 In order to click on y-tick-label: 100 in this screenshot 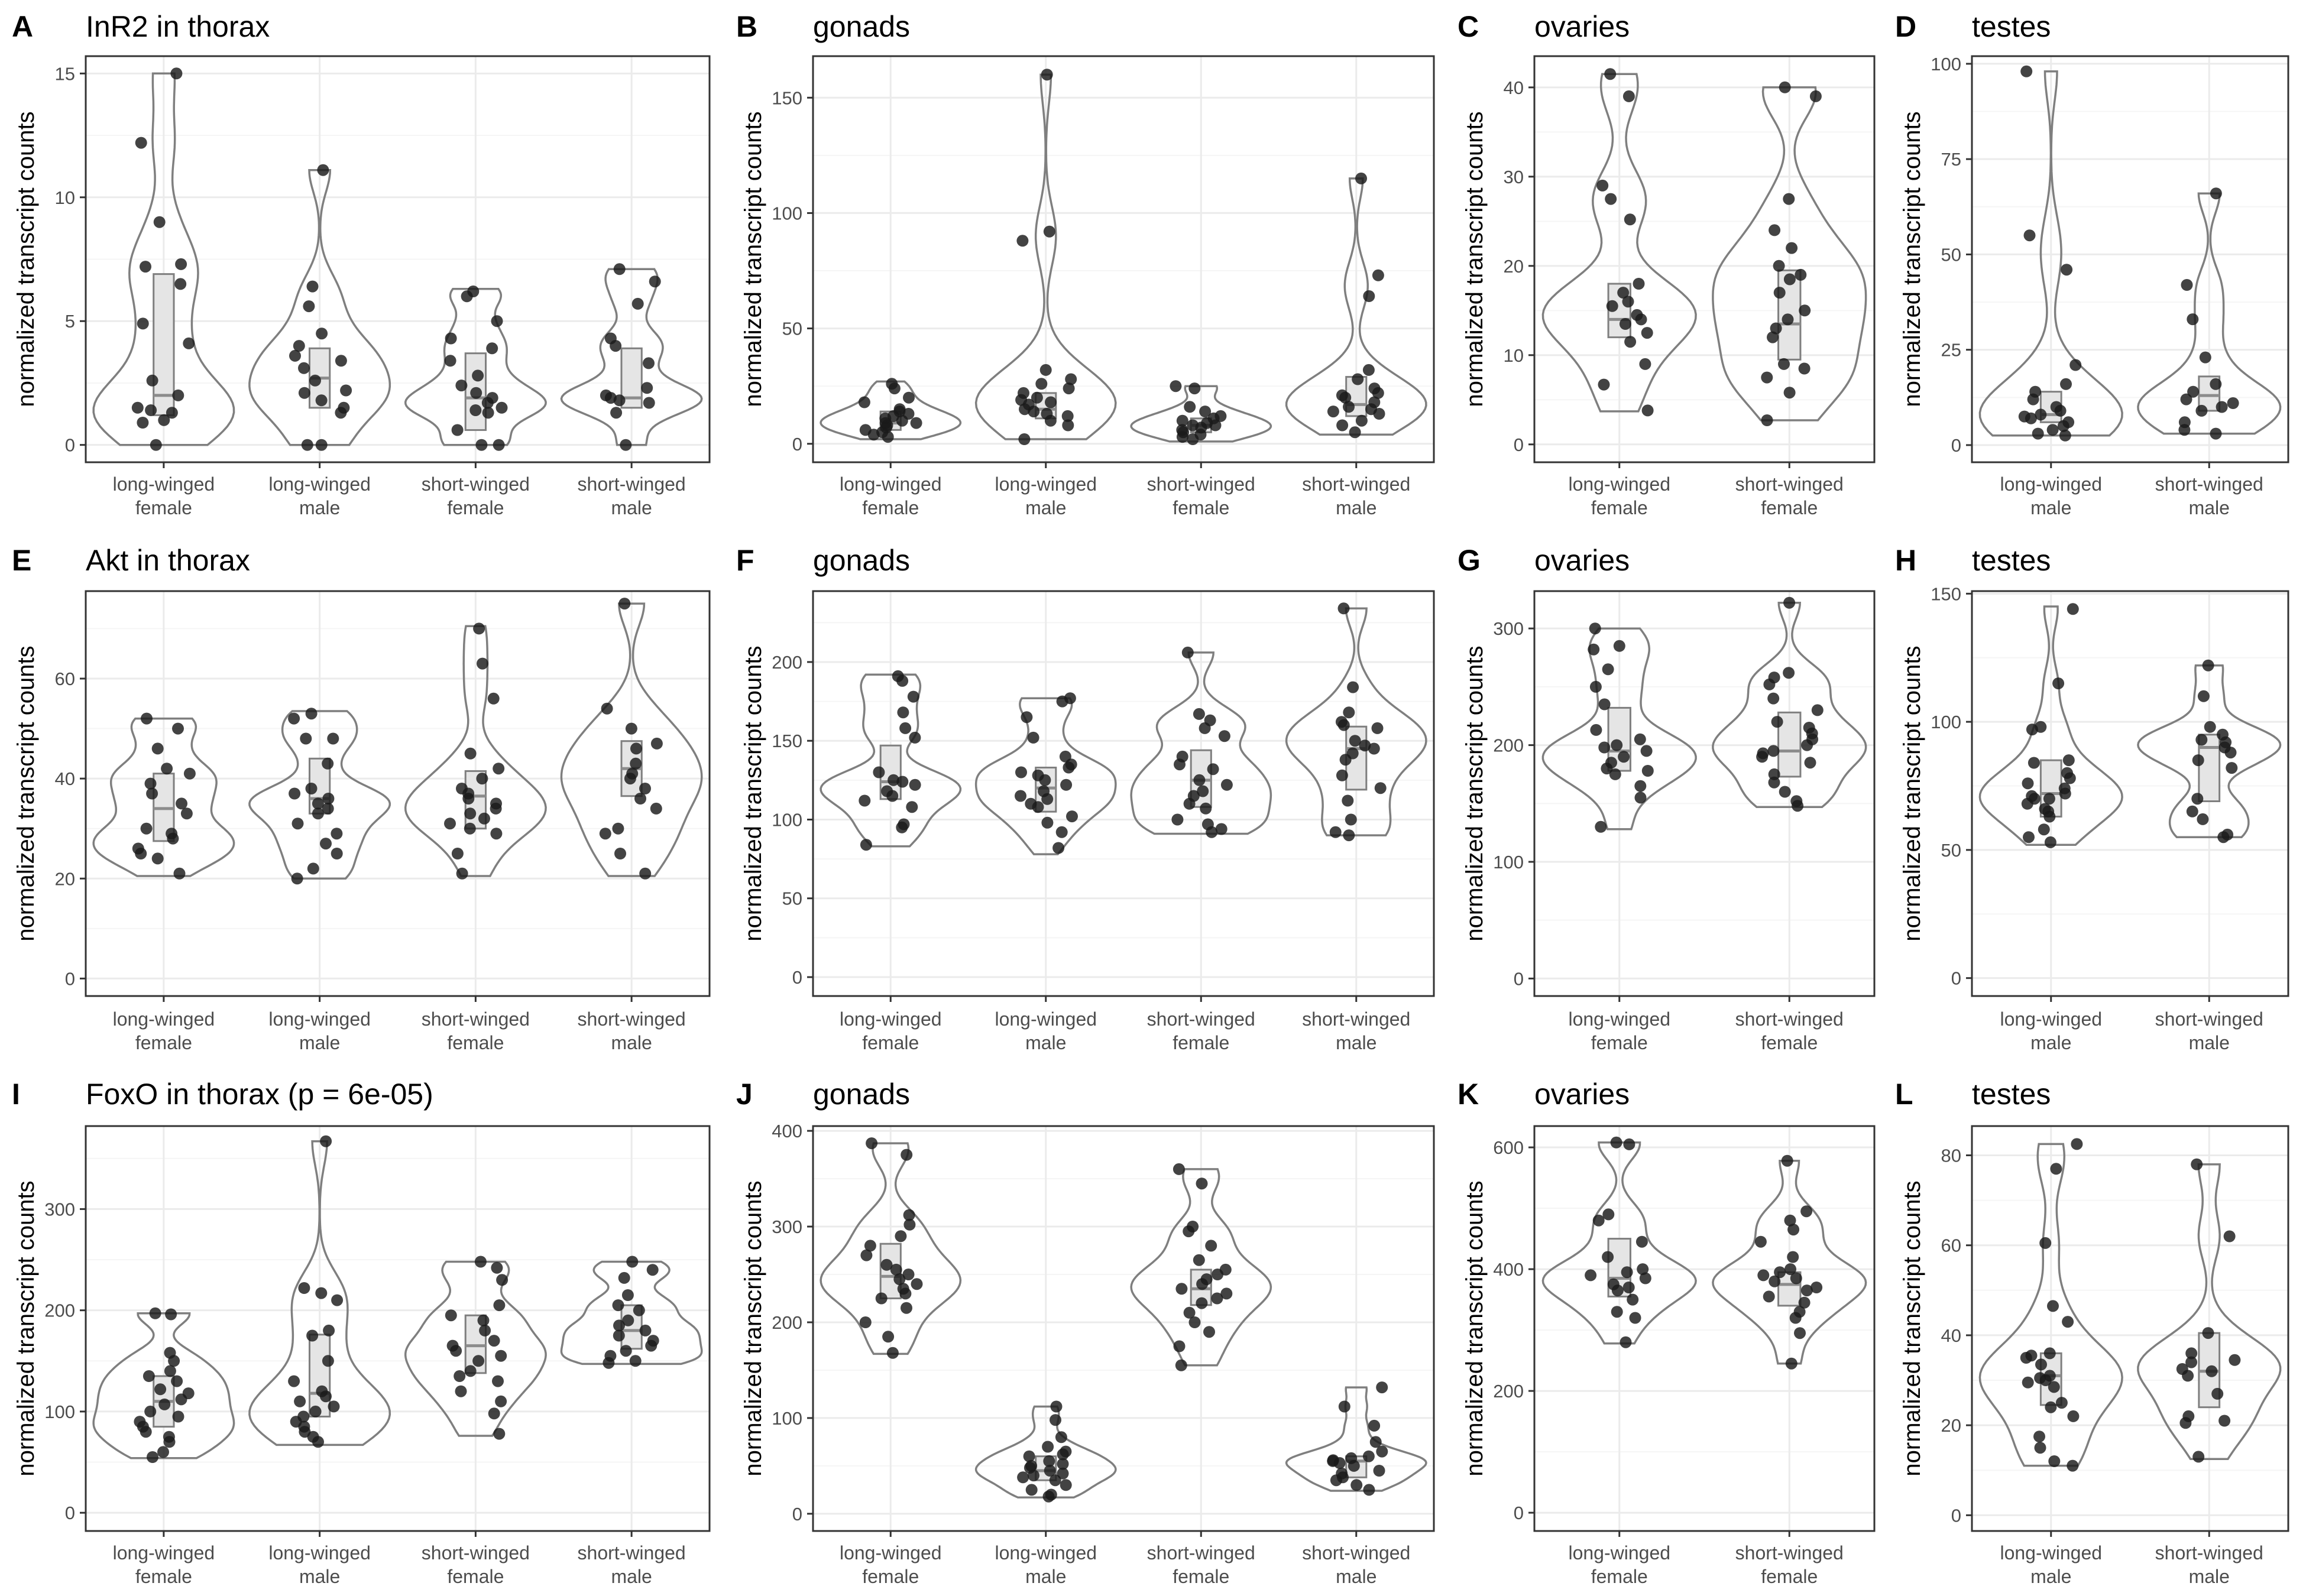, I will do `click(787, 820)`.